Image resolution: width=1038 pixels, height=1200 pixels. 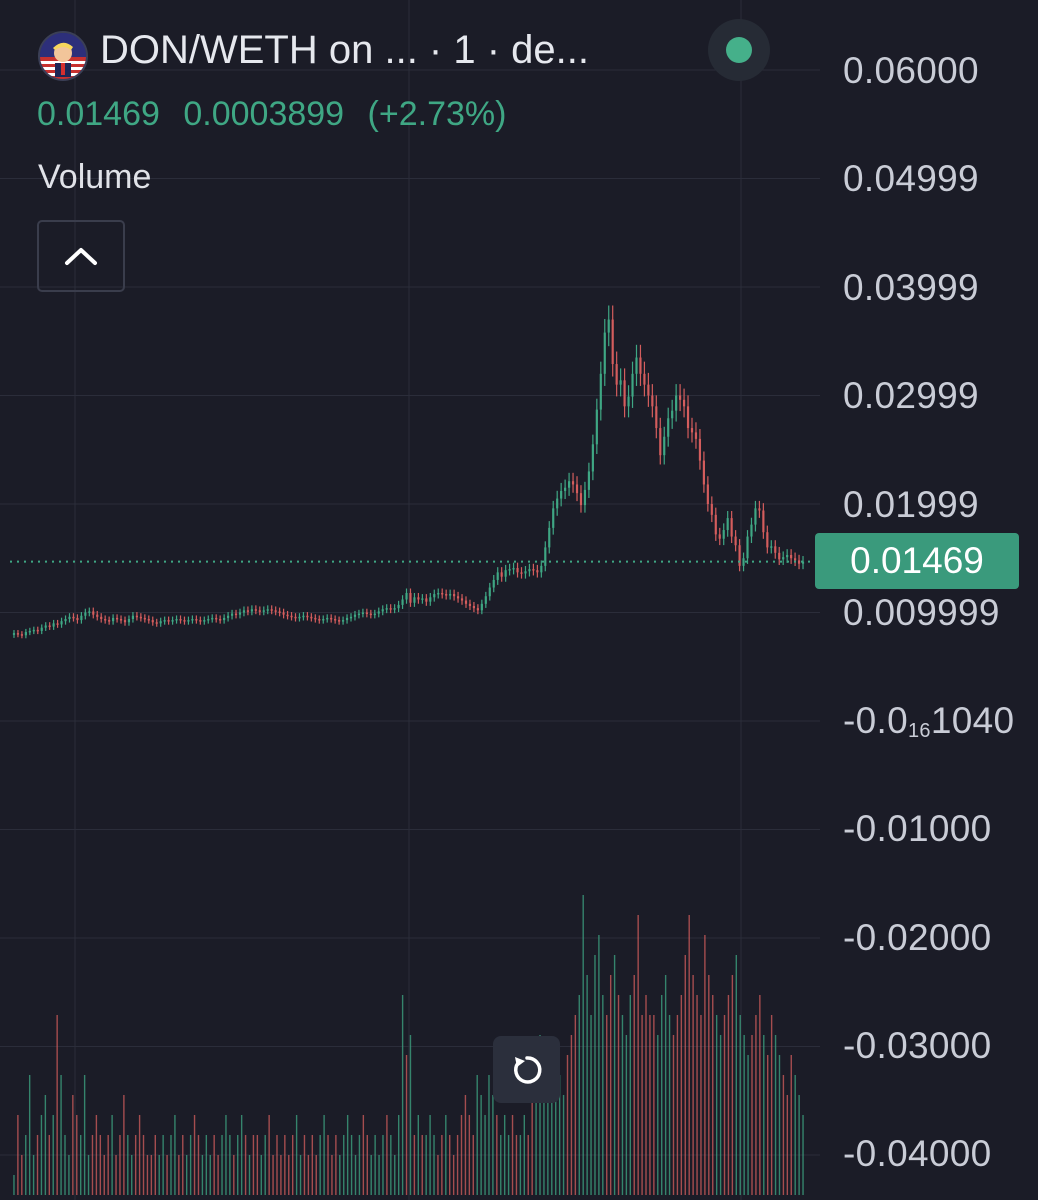 I want to click on volume-indicator-label: Volume, so click(x=95, y=177).